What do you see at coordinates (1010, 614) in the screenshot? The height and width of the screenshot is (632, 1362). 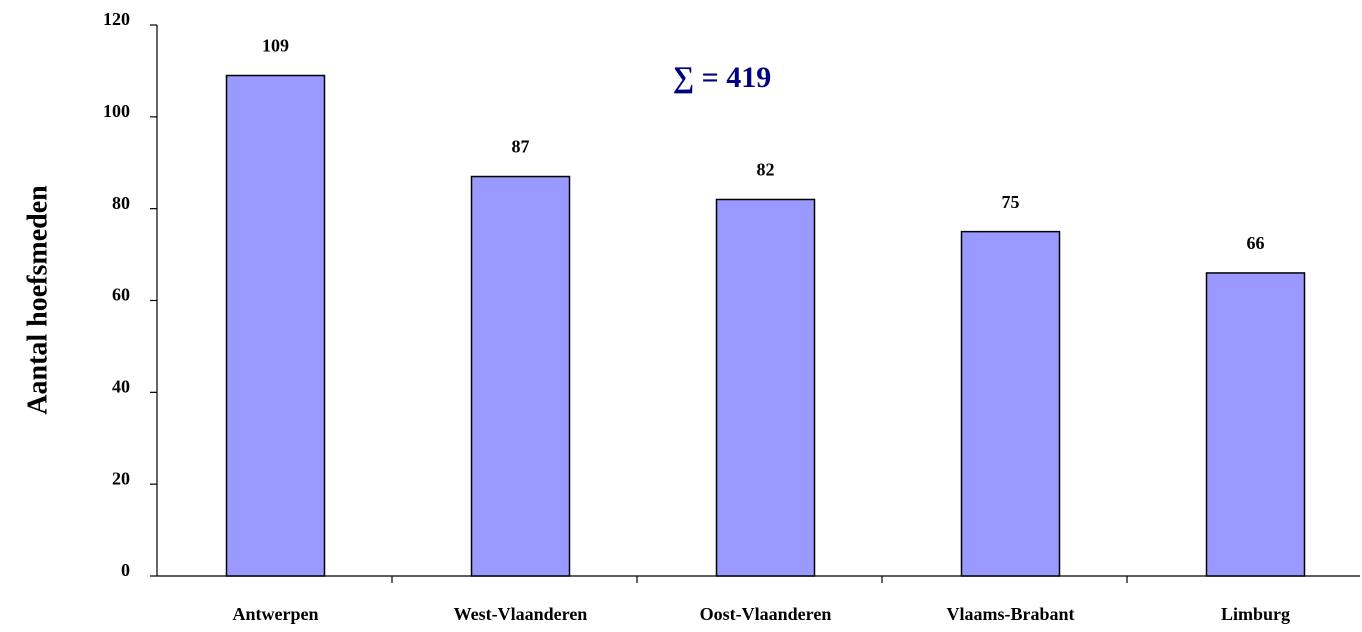 I see `x-tick-label: Vlaams-Brabant` at bounding box center [1010, 614].